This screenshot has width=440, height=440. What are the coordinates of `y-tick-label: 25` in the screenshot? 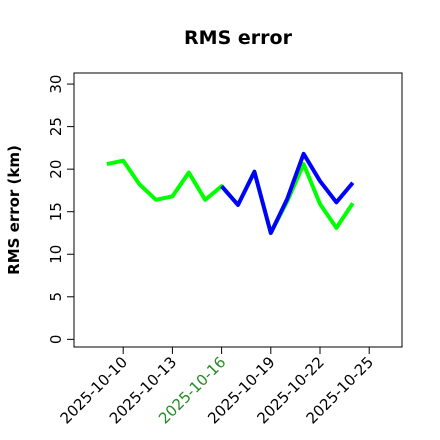 It's located at (56, 126).